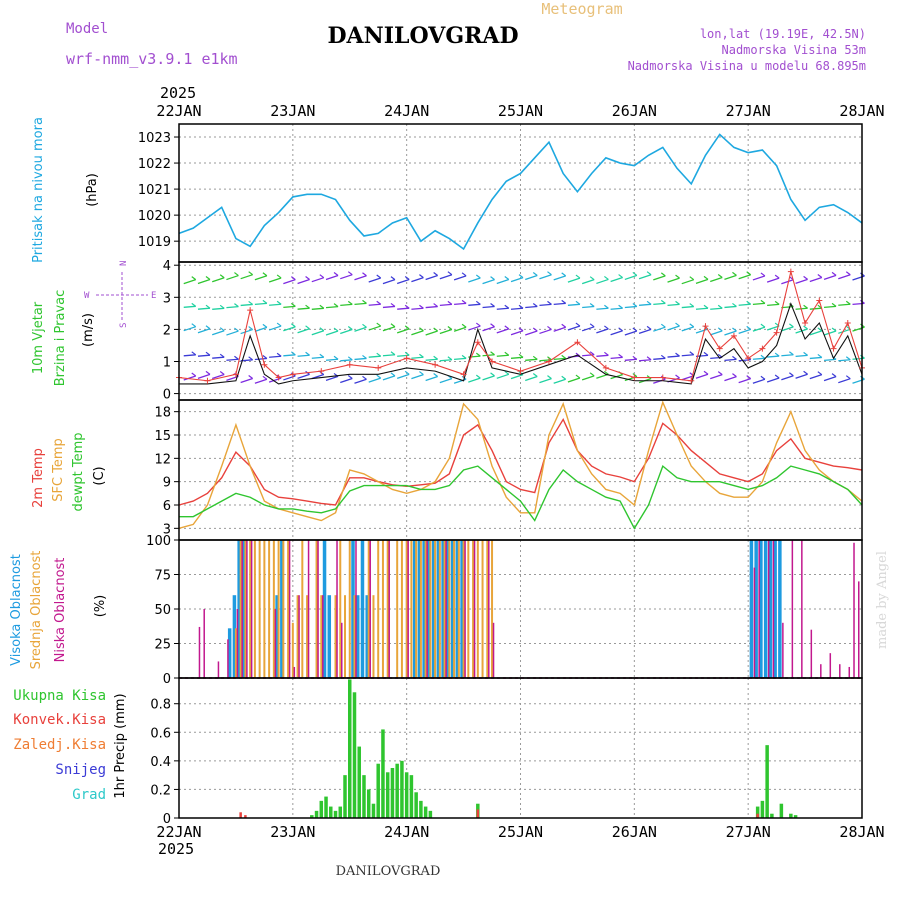 The image size is (900, 900). I want to click on precip-legend-conv: Konvek.Kisa, so click(59, 720).